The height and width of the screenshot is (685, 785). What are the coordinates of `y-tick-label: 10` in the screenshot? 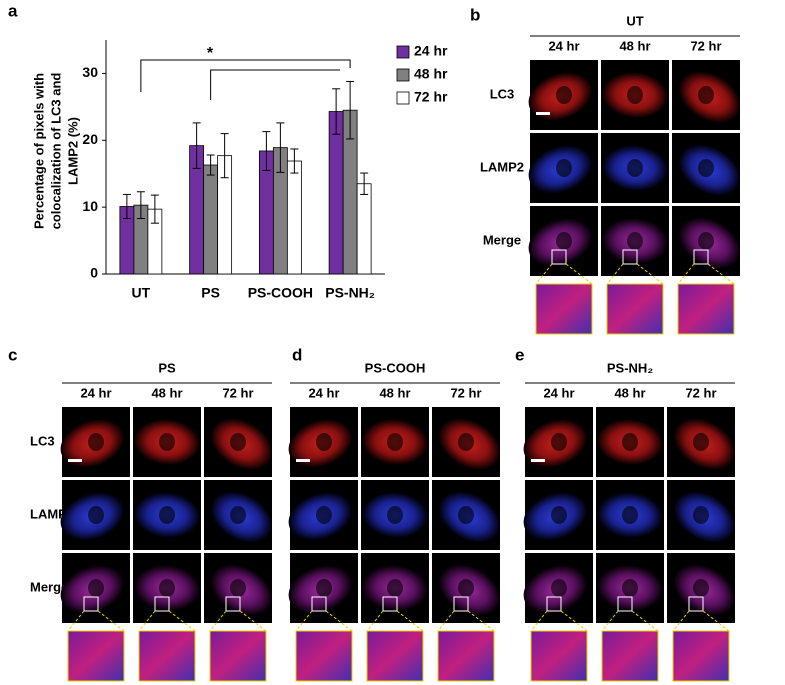 It's located at (90, 206).